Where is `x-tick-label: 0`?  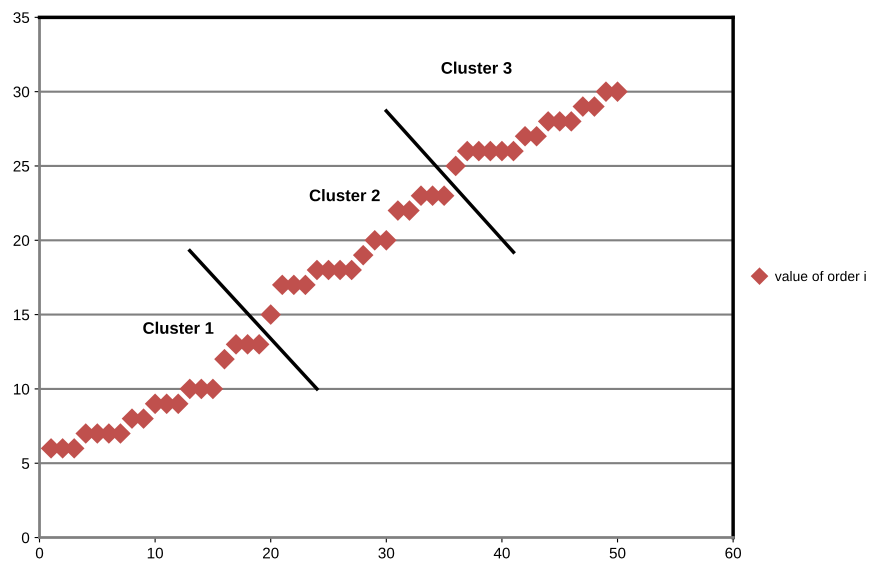
x-tick-label: 0 is located at coordinates (40, 553).